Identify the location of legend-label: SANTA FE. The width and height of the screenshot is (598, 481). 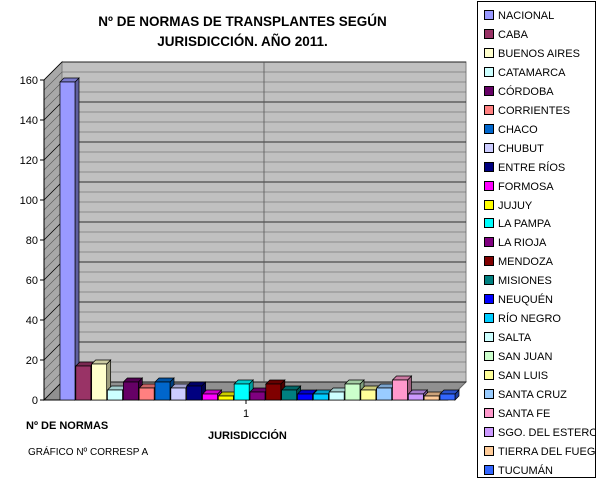
(524, 413).